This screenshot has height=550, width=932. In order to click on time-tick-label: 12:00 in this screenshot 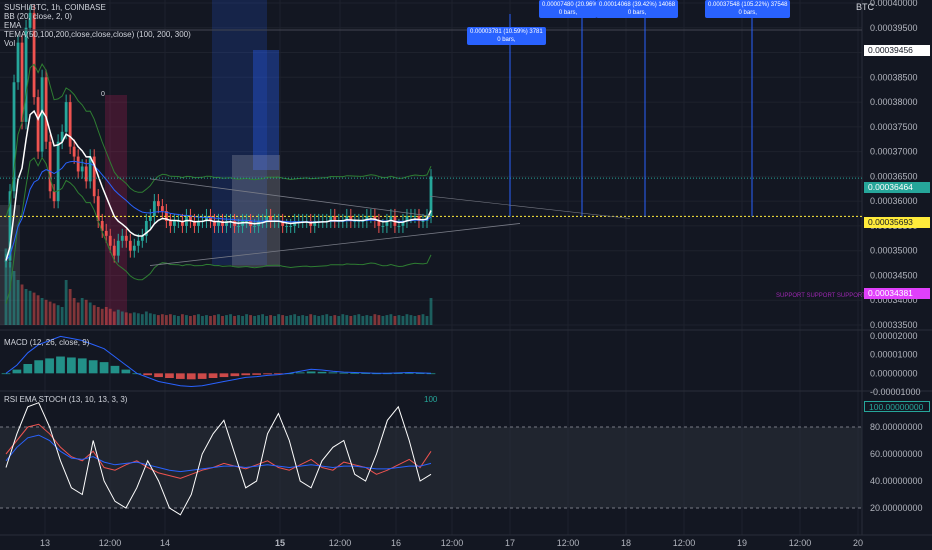, I will do `click(568, 543)`.